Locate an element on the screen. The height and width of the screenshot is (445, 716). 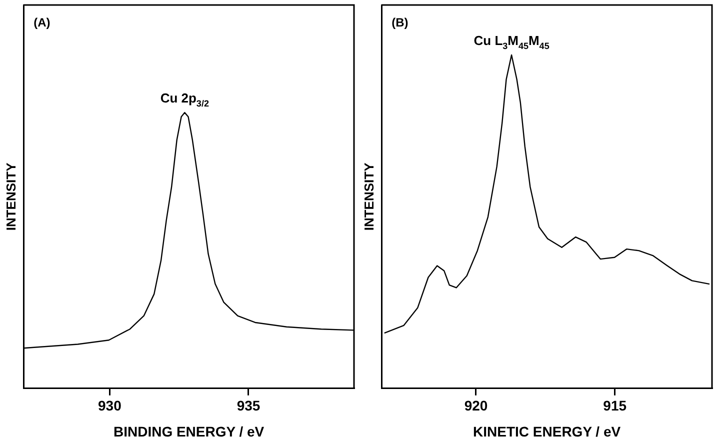
x-tick-label: 915 is located at coordinates (615, 406).